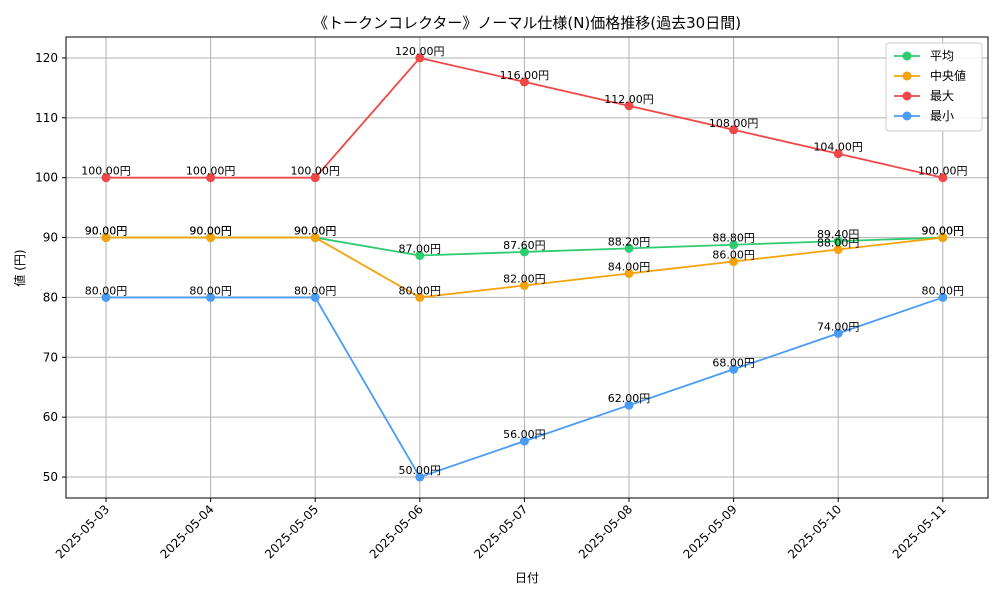 This screenshot has width=1000, height=600. What do you see at coordinates (527, 23) in the screenshot?
I see `chart-title: 《トークンコレクター》ノーマル仕様(N)価格推移(過去30日間)` at bounding box center [527, 23].